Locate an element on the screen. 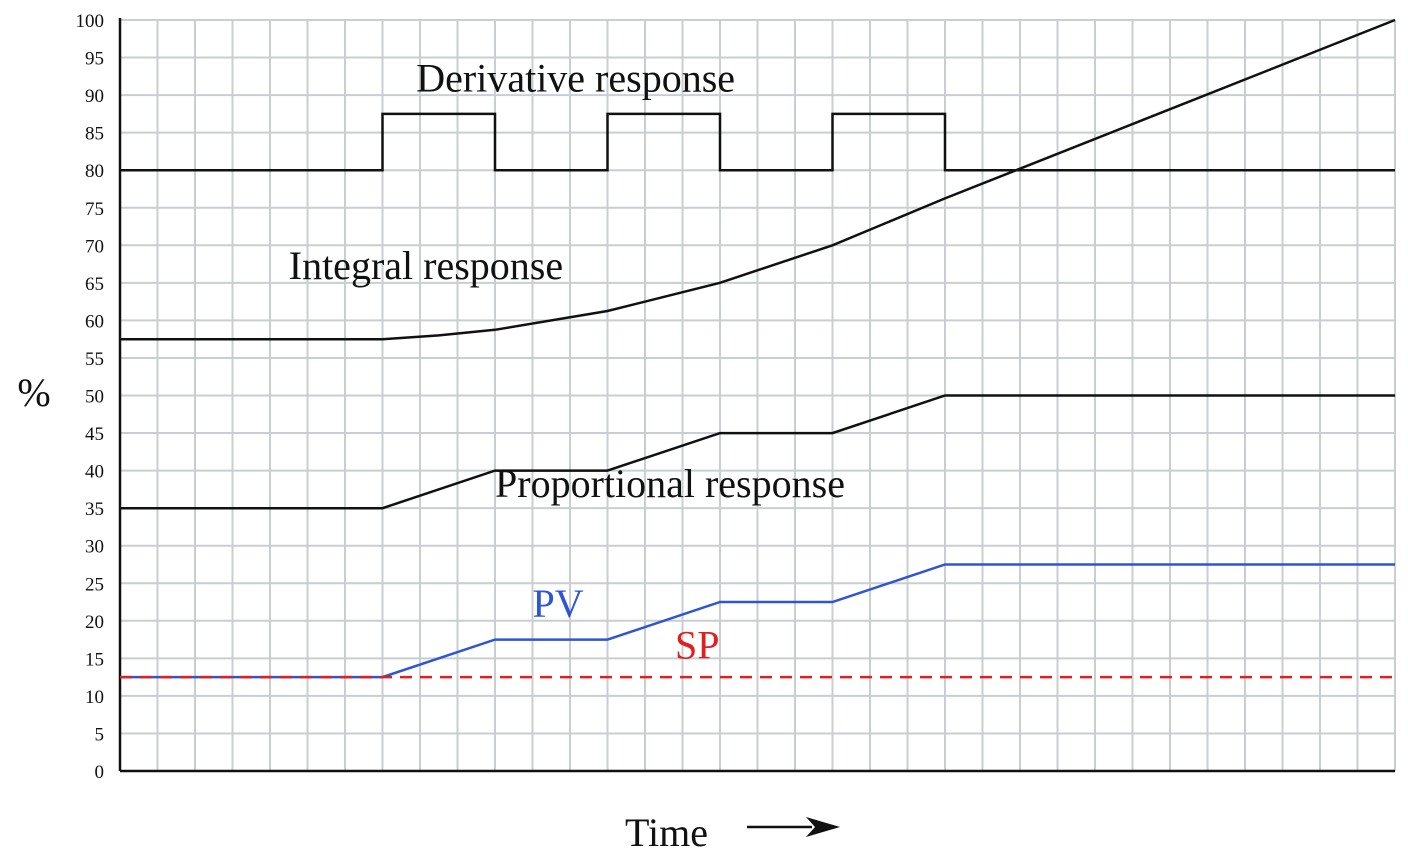 This screenshot has width=1408, height=863. y-axis-label: % is located at coordinates (33, 392).